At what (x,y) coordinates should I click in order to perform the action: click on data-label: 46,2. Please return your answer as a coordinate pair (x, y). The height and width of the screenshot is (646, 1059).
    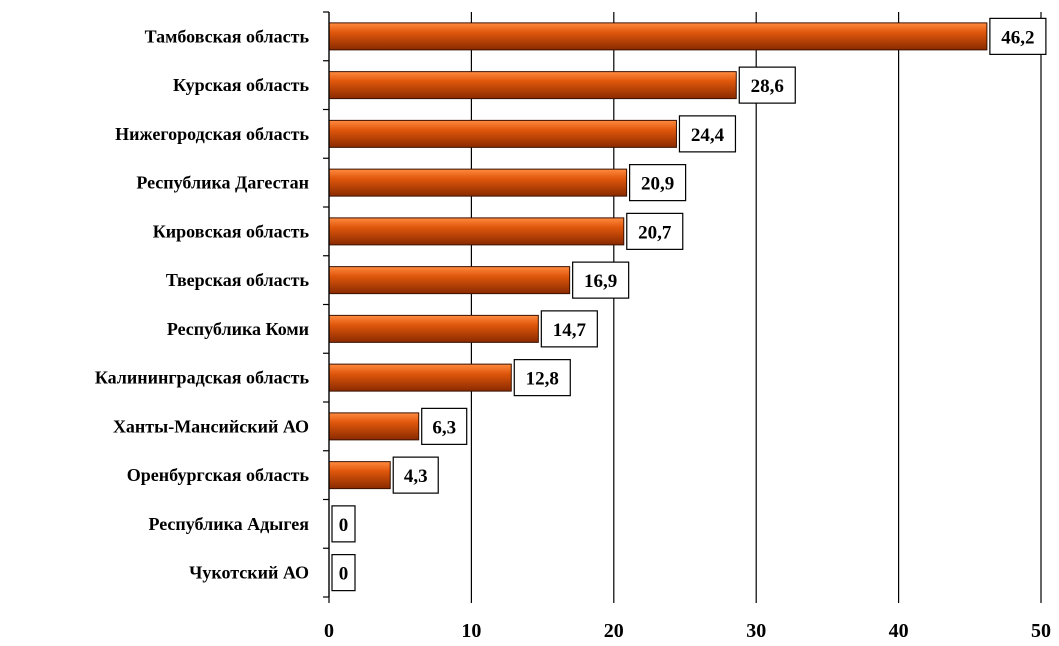
    Looking at the image, I should click on (1017, 37).